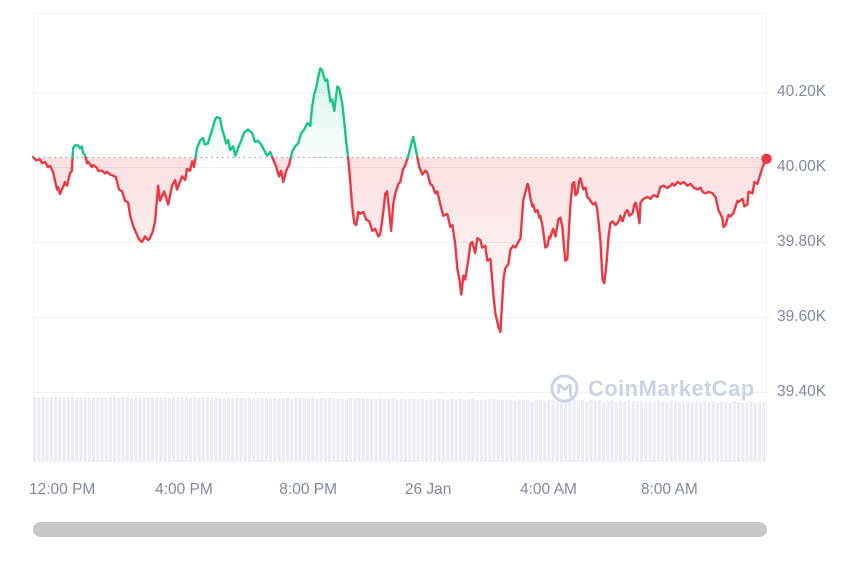 The width and height of the screenshot is (860, 573). I want to click on x-axis-label: 4:00 AM, so click(548, 489).